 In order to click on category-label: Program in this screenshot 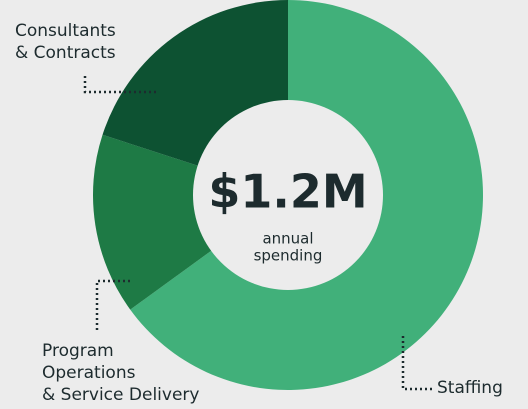, I will do `click(78, 351)`.